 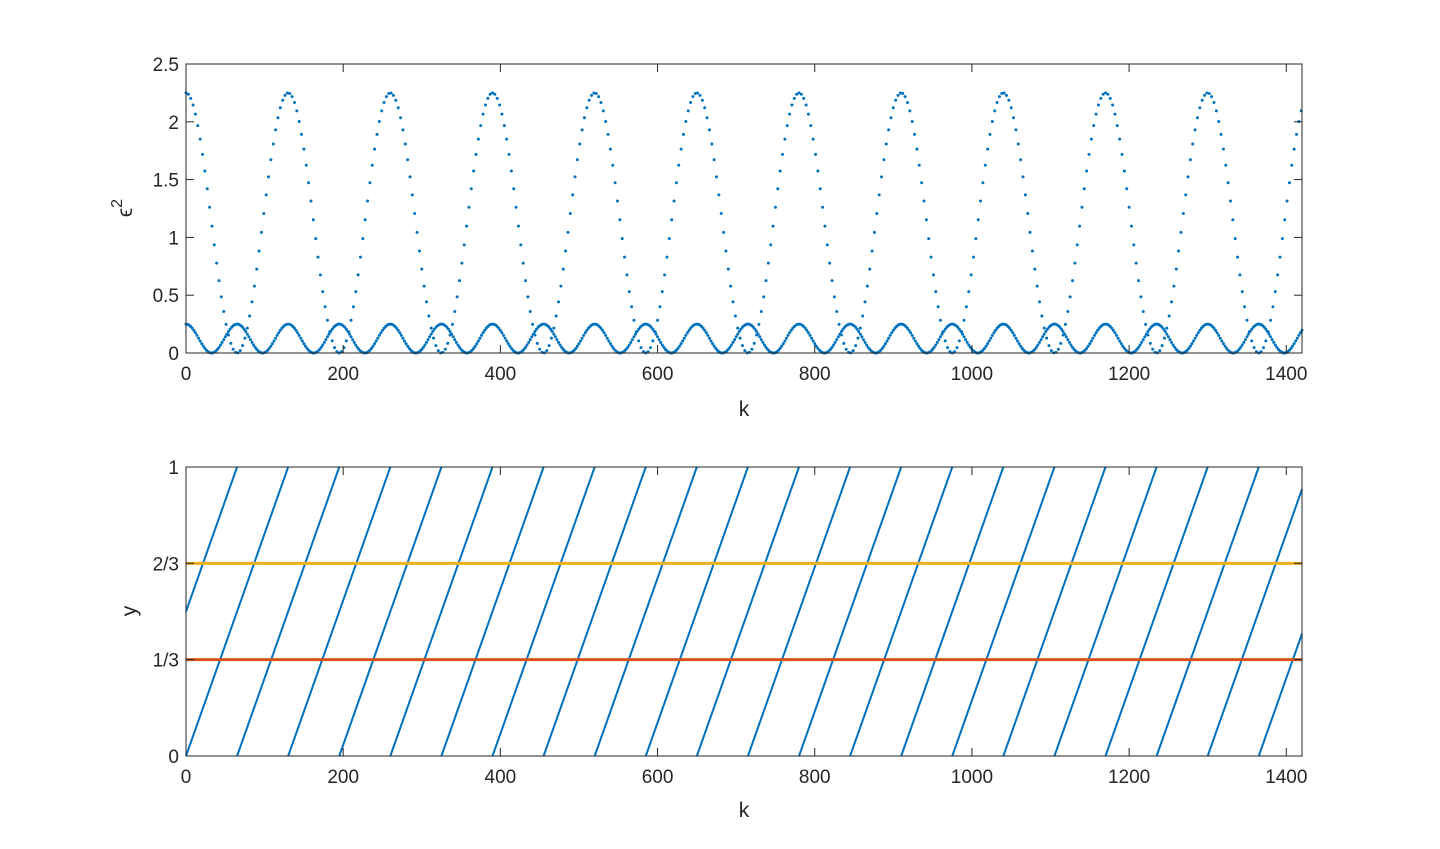 What do you see at coordinates (125, 212) in the screenshot?
I see `top-ylabel-base: ϵ` at bounding box center [125, 212].